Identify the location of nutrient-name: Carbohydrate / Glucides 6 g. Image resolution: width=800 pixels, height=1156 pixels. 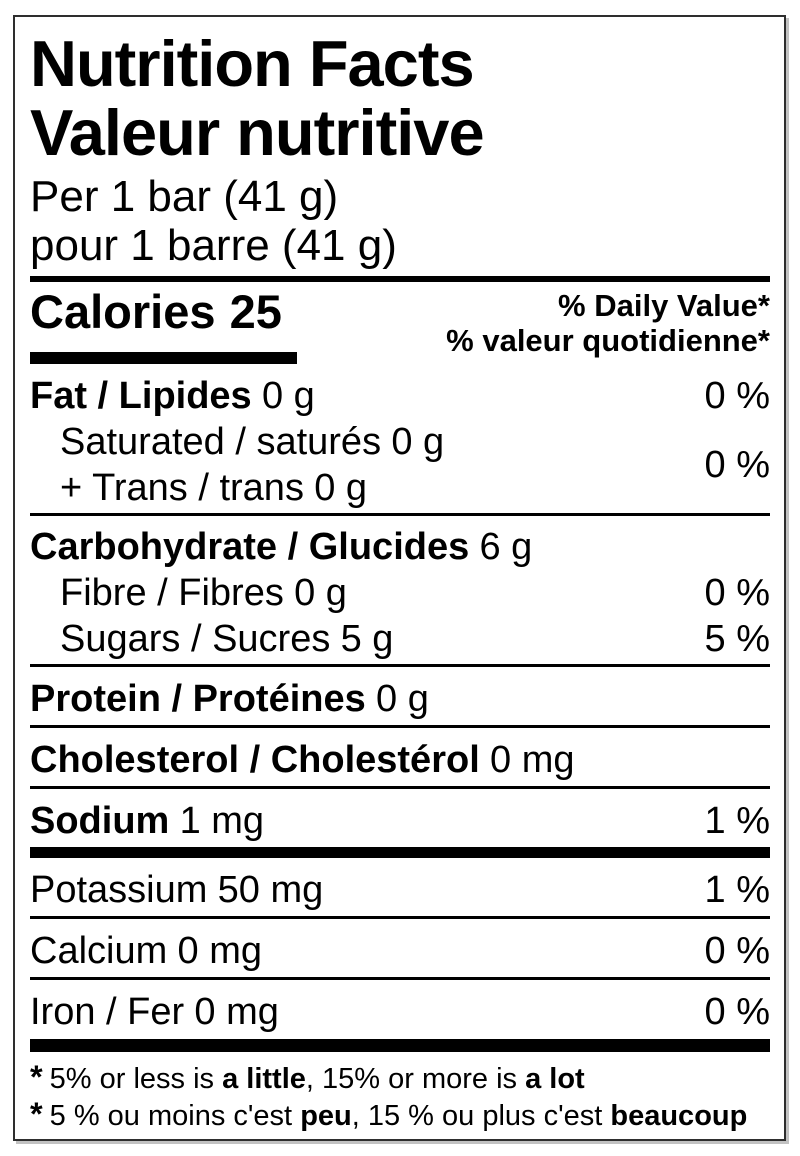
(281, 547).